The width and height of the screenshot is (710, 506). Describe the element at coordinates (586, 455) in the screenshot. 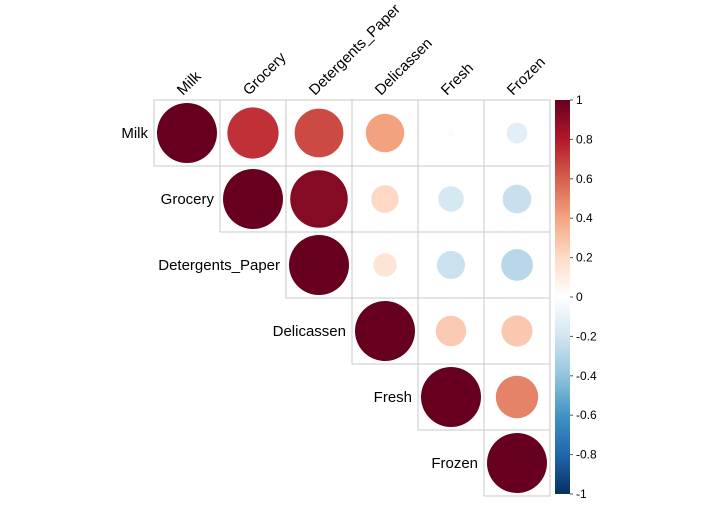

I see `colorbar-tick-label: -0.8` at that location.